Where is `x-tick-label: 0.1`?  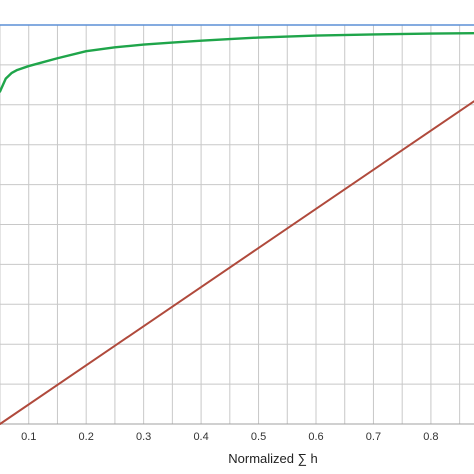
x-tick-label: 0.1 is located at coordinates (28, 437).